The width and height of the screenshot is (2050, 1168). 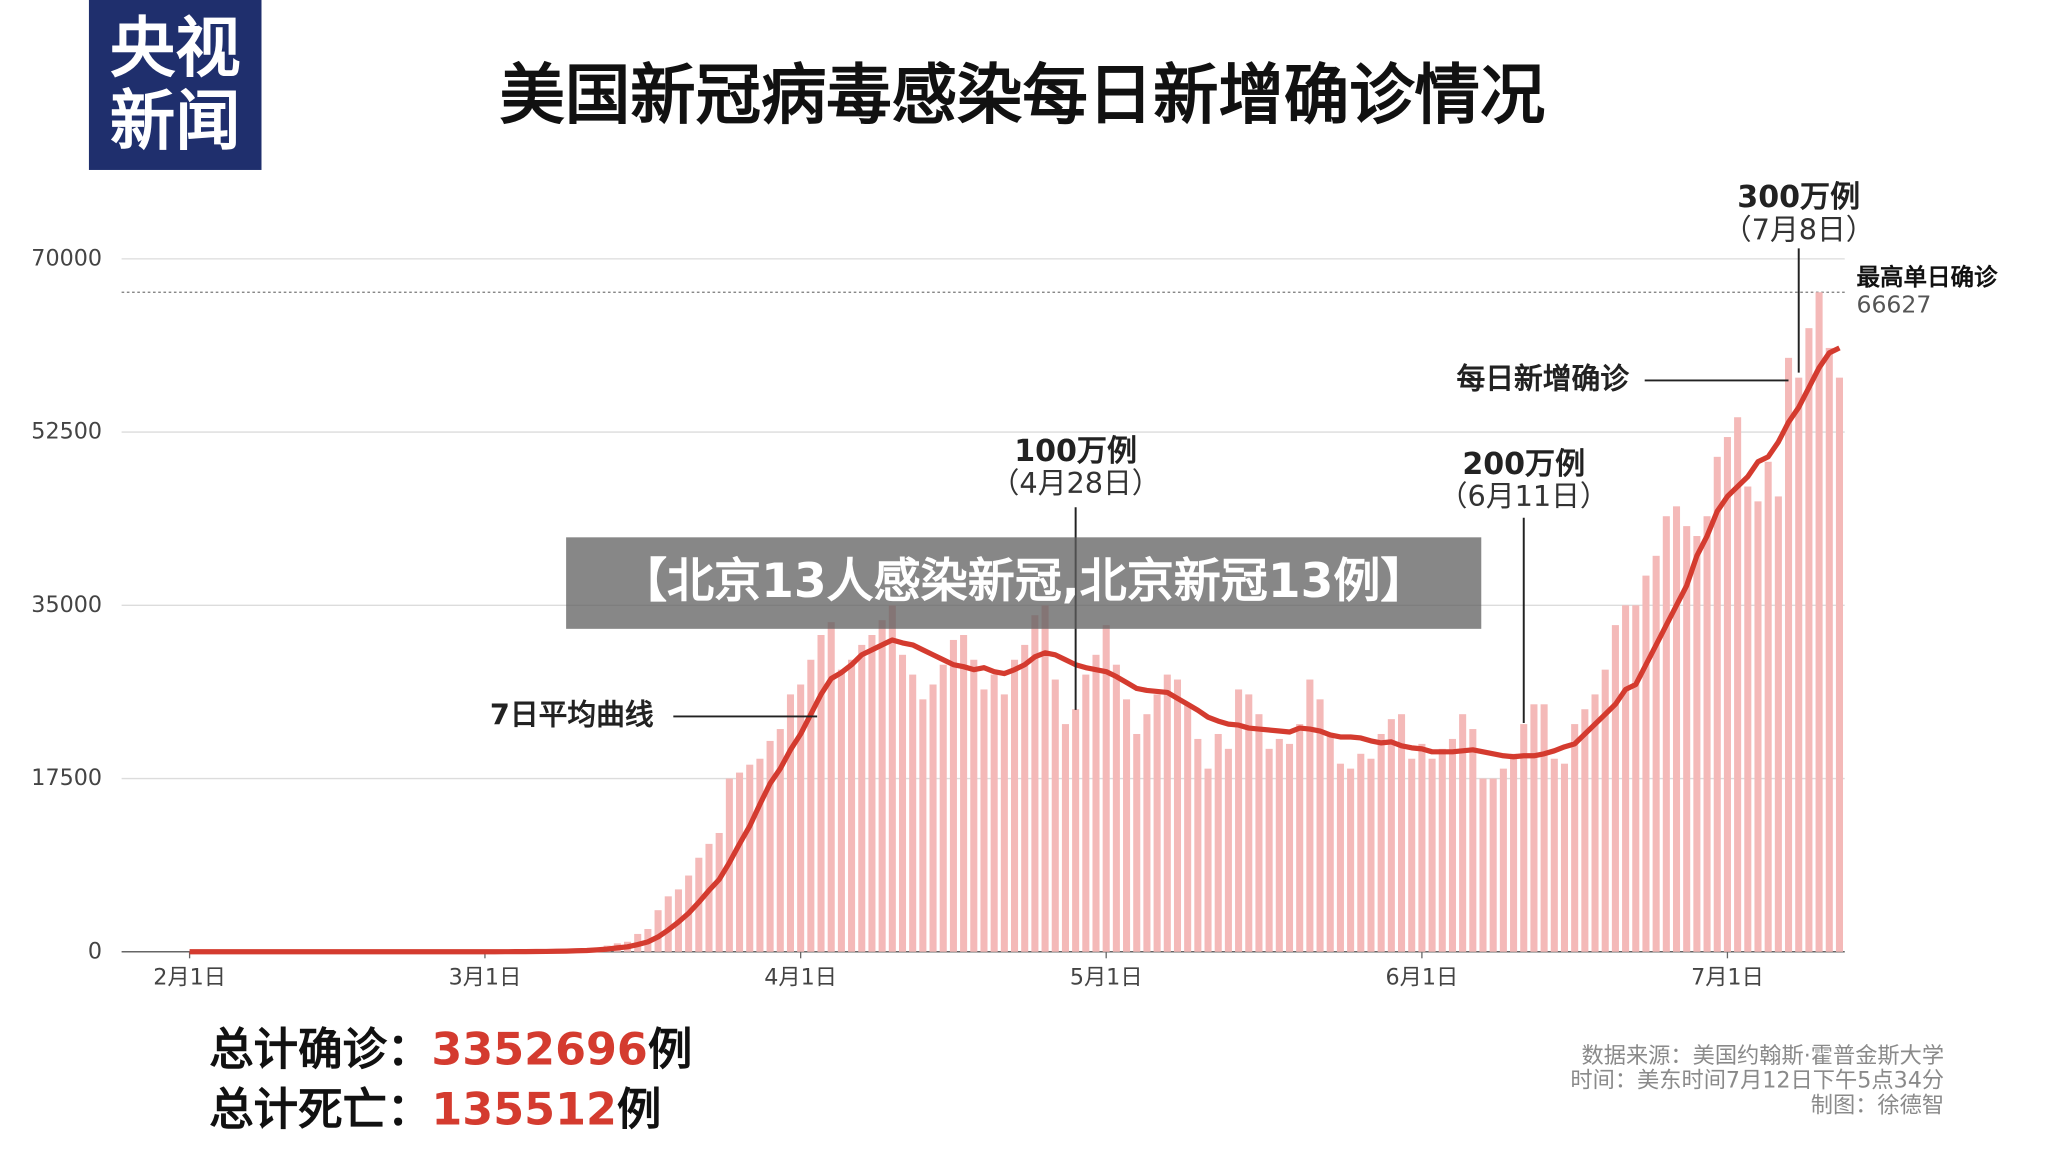 I want to click on value: 3352696, so click(x=539, y=1049).